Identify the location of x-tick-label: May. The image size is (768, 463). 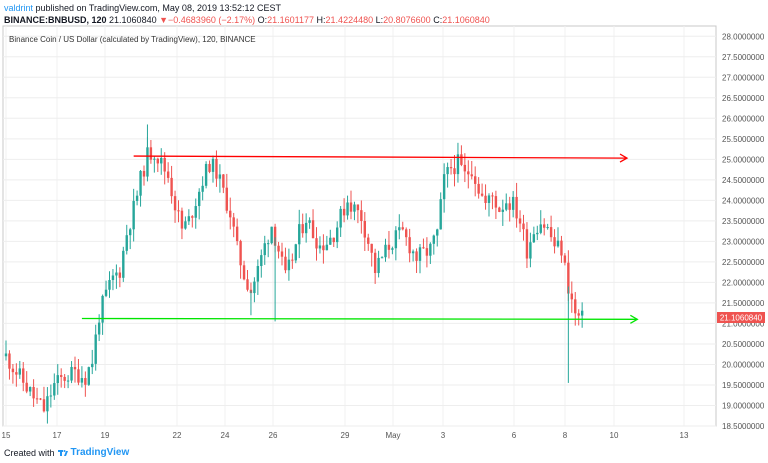
(392, 435).